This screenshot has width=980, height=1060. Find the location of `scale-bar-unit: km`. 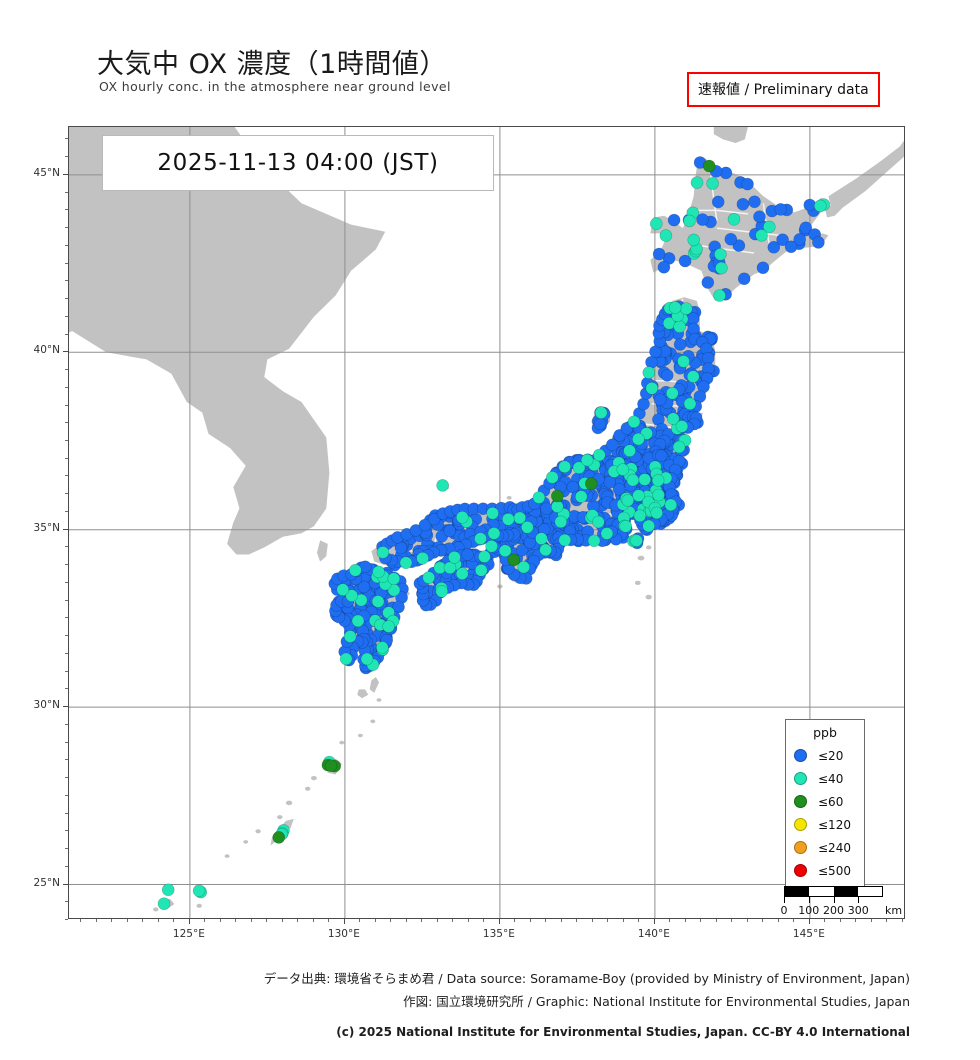

scale-bar-unit: km is located at coordinates (894, 910).